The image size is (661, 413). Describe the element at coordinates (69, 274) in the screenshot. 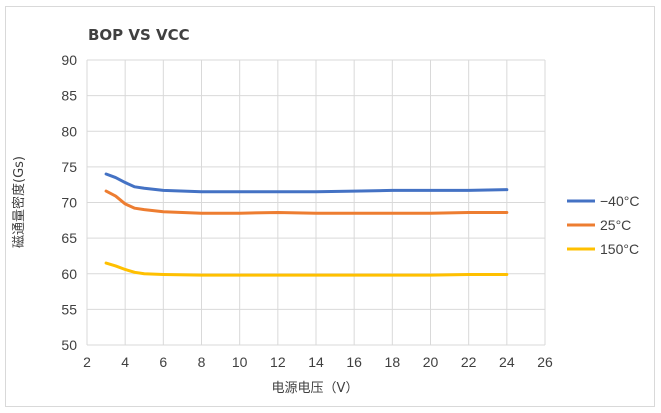

I see `y-tick-label: 60` at that location.